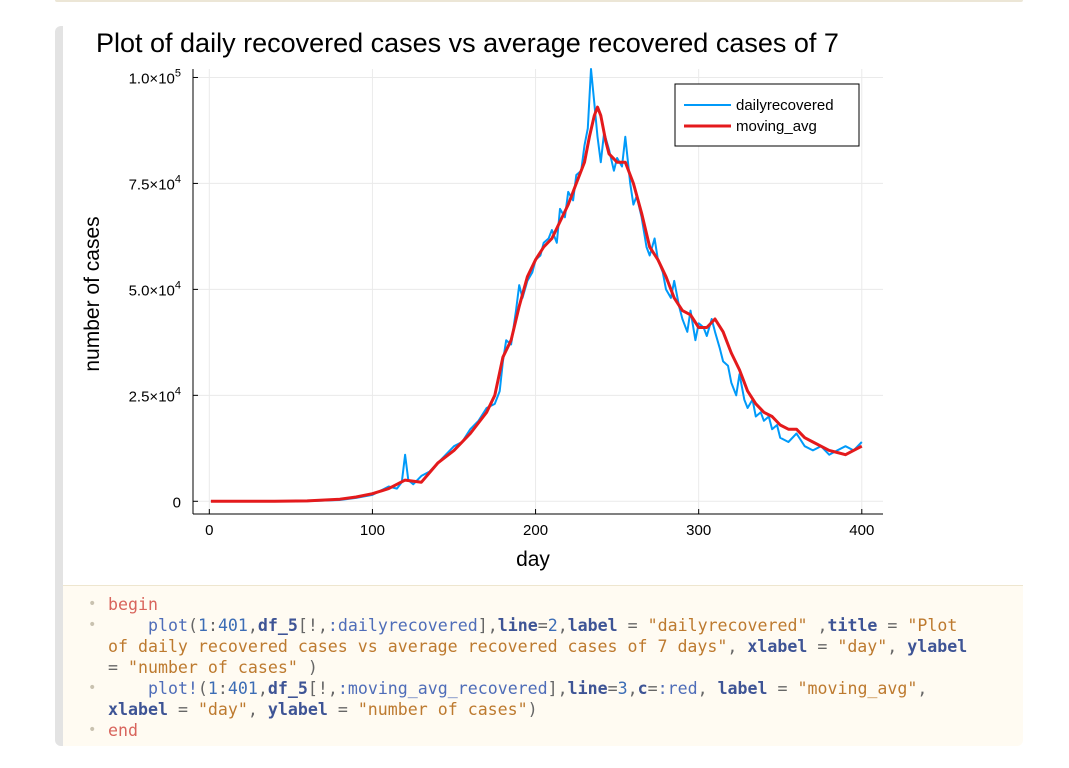 This screenshot has height=768, width=1069. Describe the element at coordinates (155, 289) in the screenshot. I see `y-tick-label: 5.0×10⁴` at that location.